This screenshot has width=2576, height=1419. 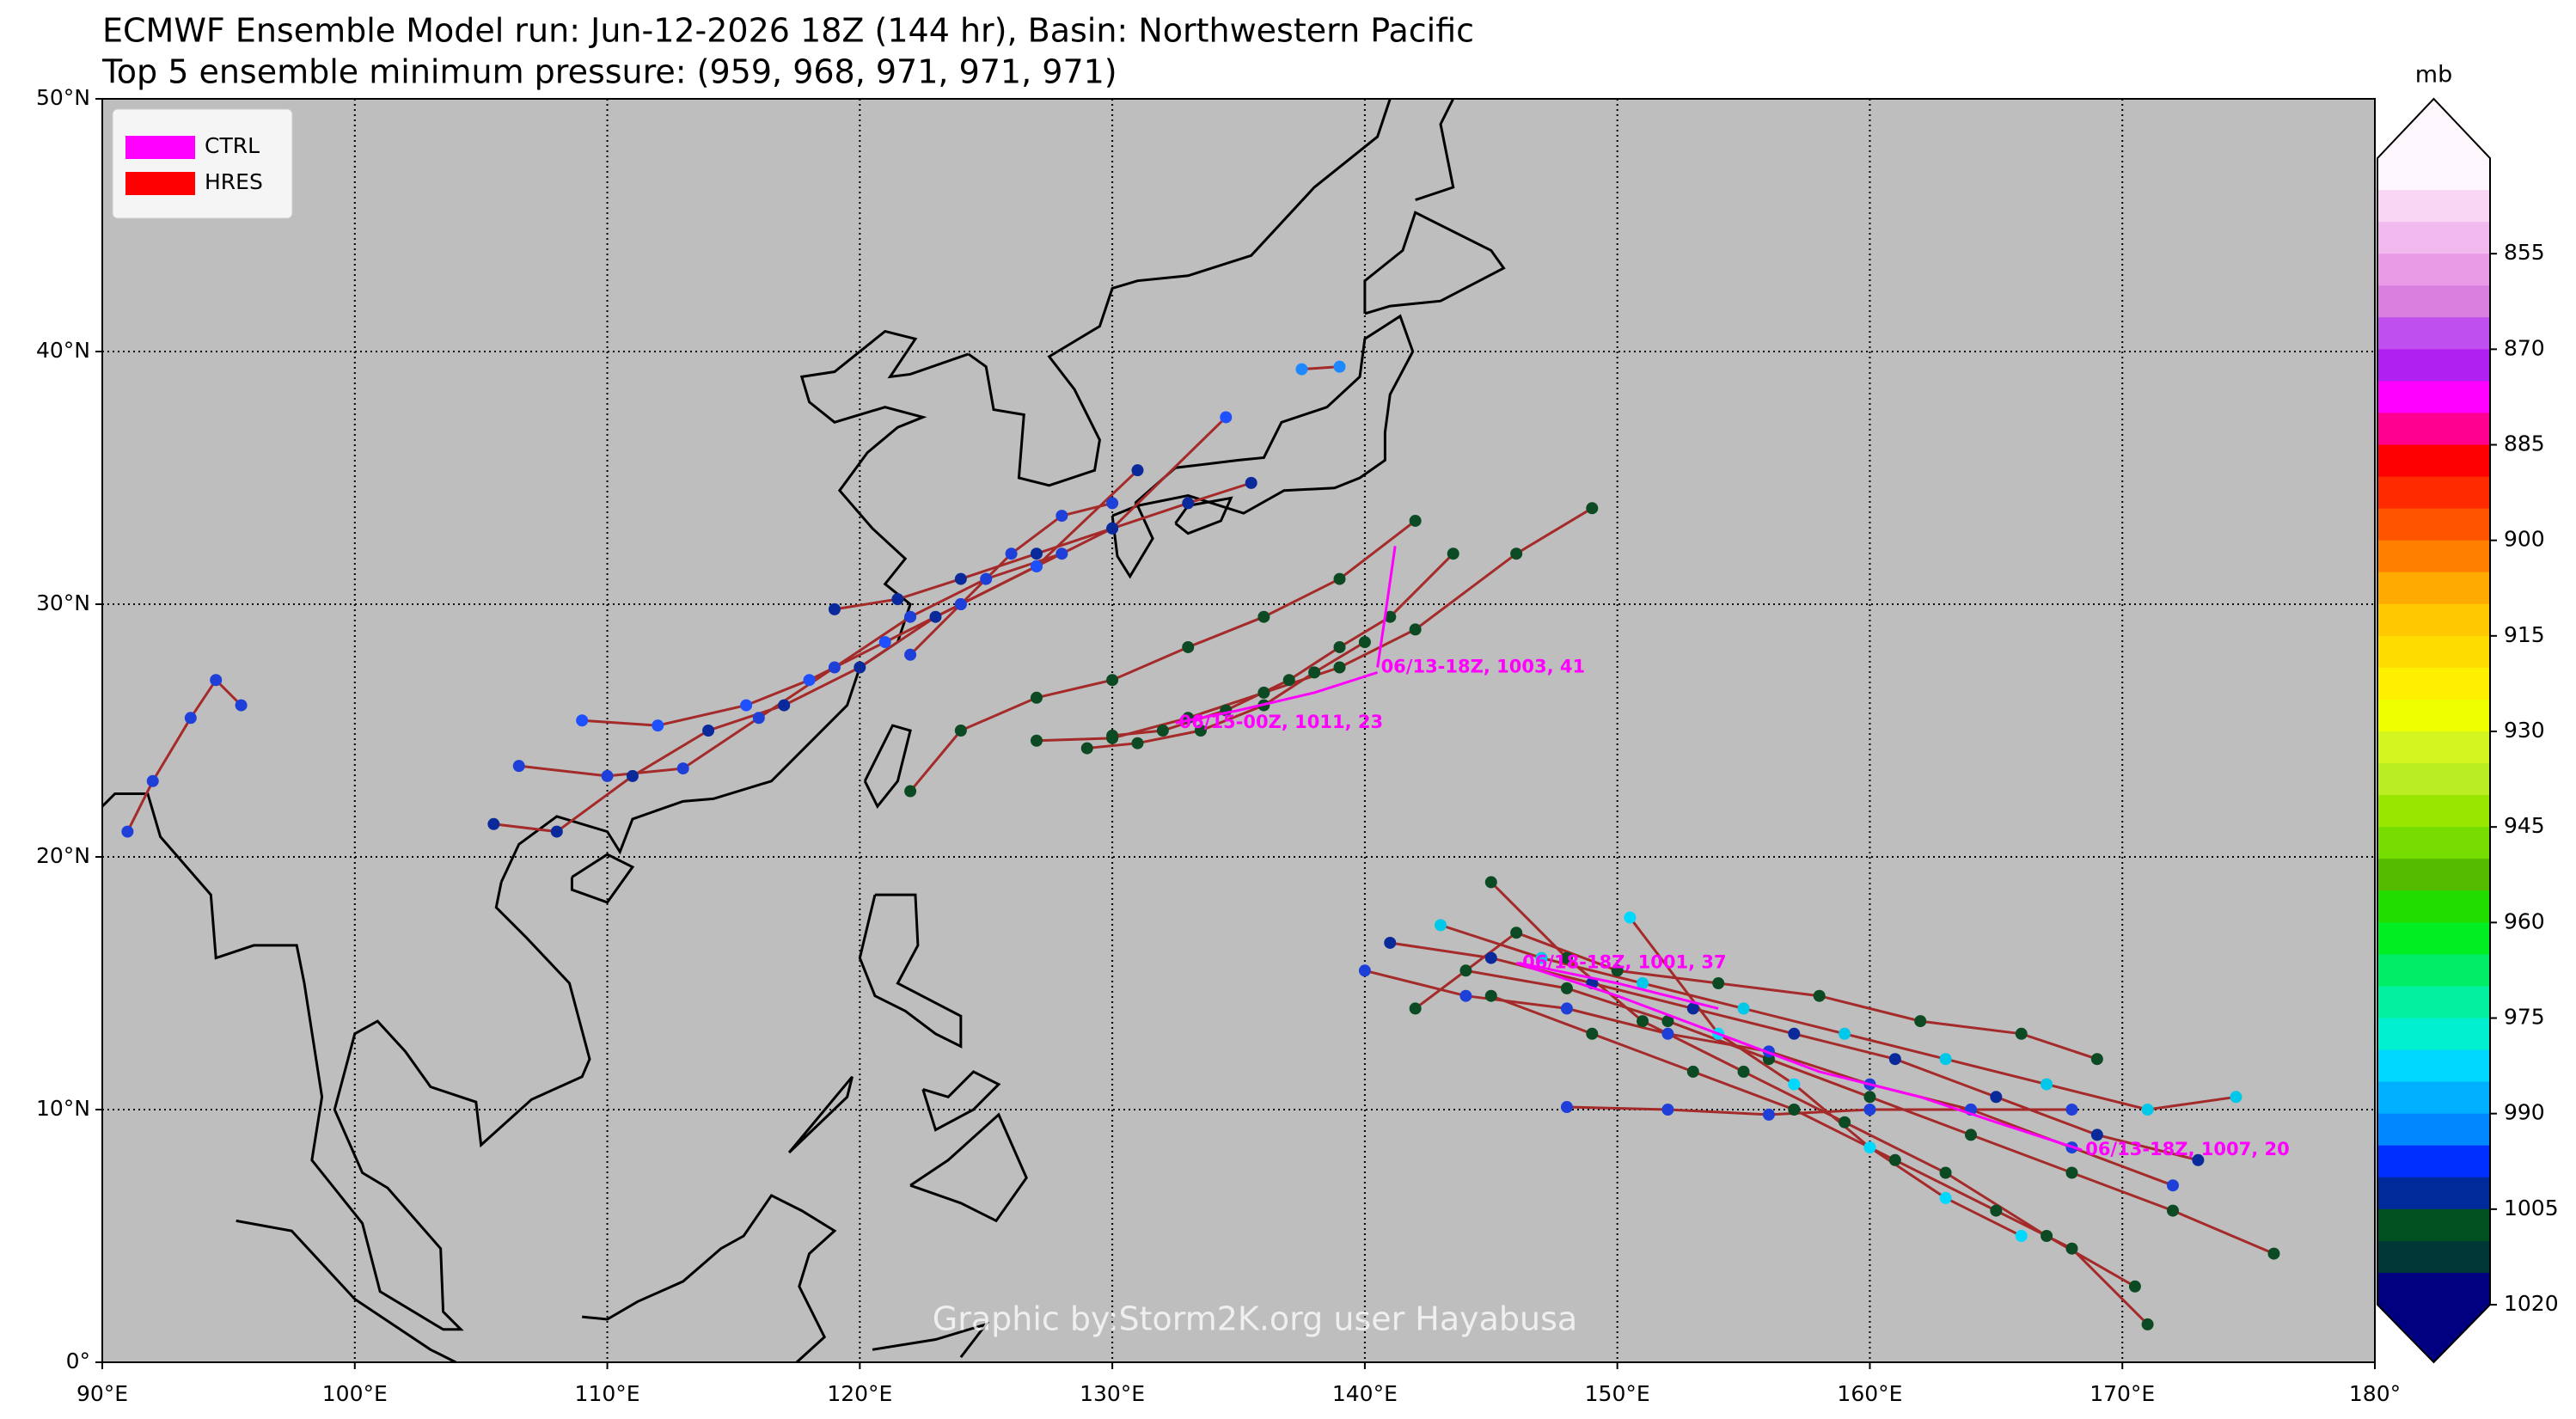 I want to click on colorbar-tick-label: 1005, so click(x=2531, y=1208).